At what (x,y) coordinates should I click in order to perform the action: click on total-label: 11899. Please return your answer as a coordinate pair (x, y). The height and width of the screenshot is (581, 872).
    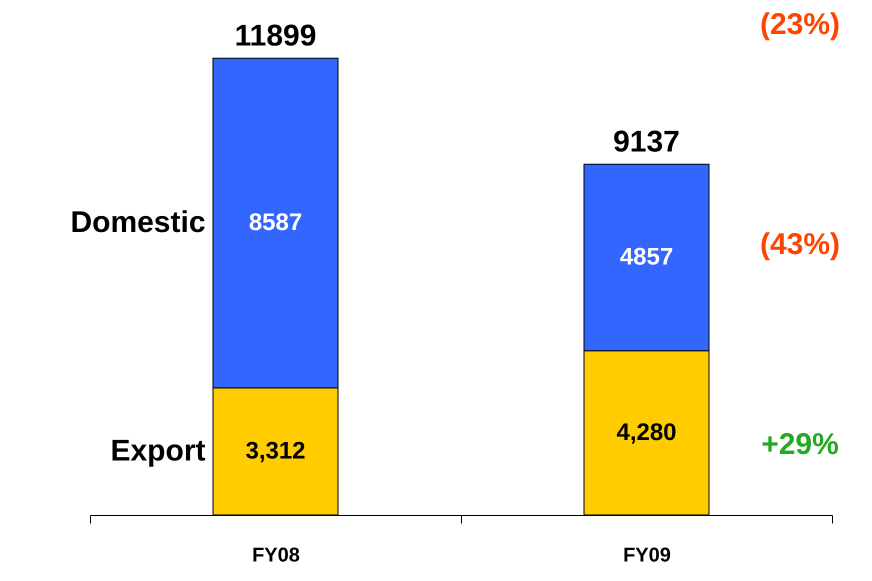
    Looking at the image, I should click on (275, 35).